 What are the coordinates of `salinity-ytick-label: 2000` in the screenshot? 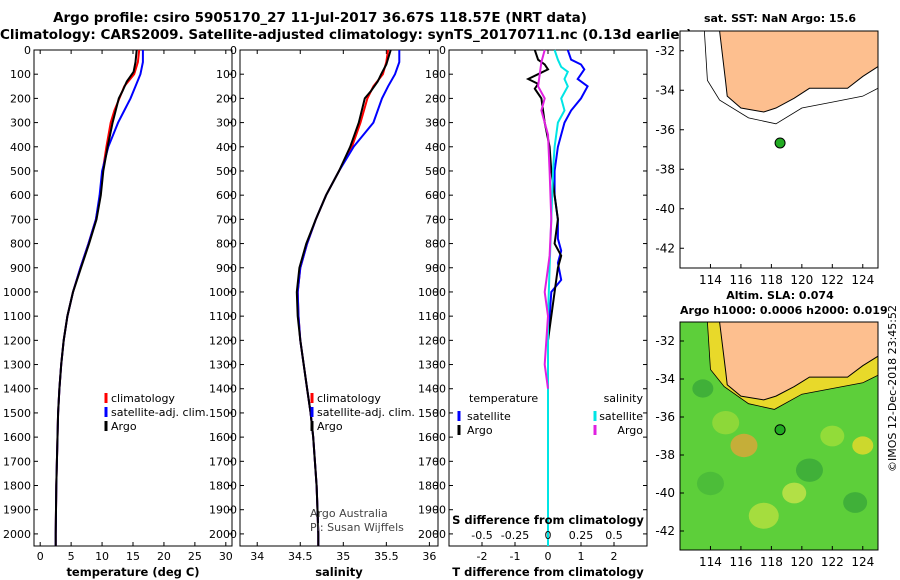 It's located at (223, 534).